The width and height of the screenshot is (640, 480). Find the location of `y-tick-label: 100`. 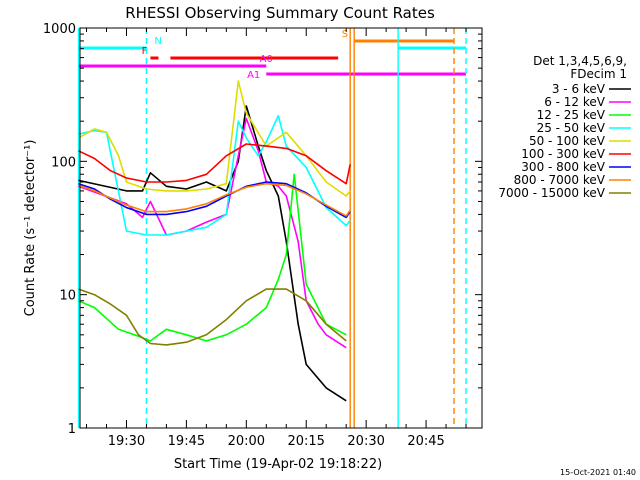

y-tick-label: 100 is located at coordinates (63, 162).